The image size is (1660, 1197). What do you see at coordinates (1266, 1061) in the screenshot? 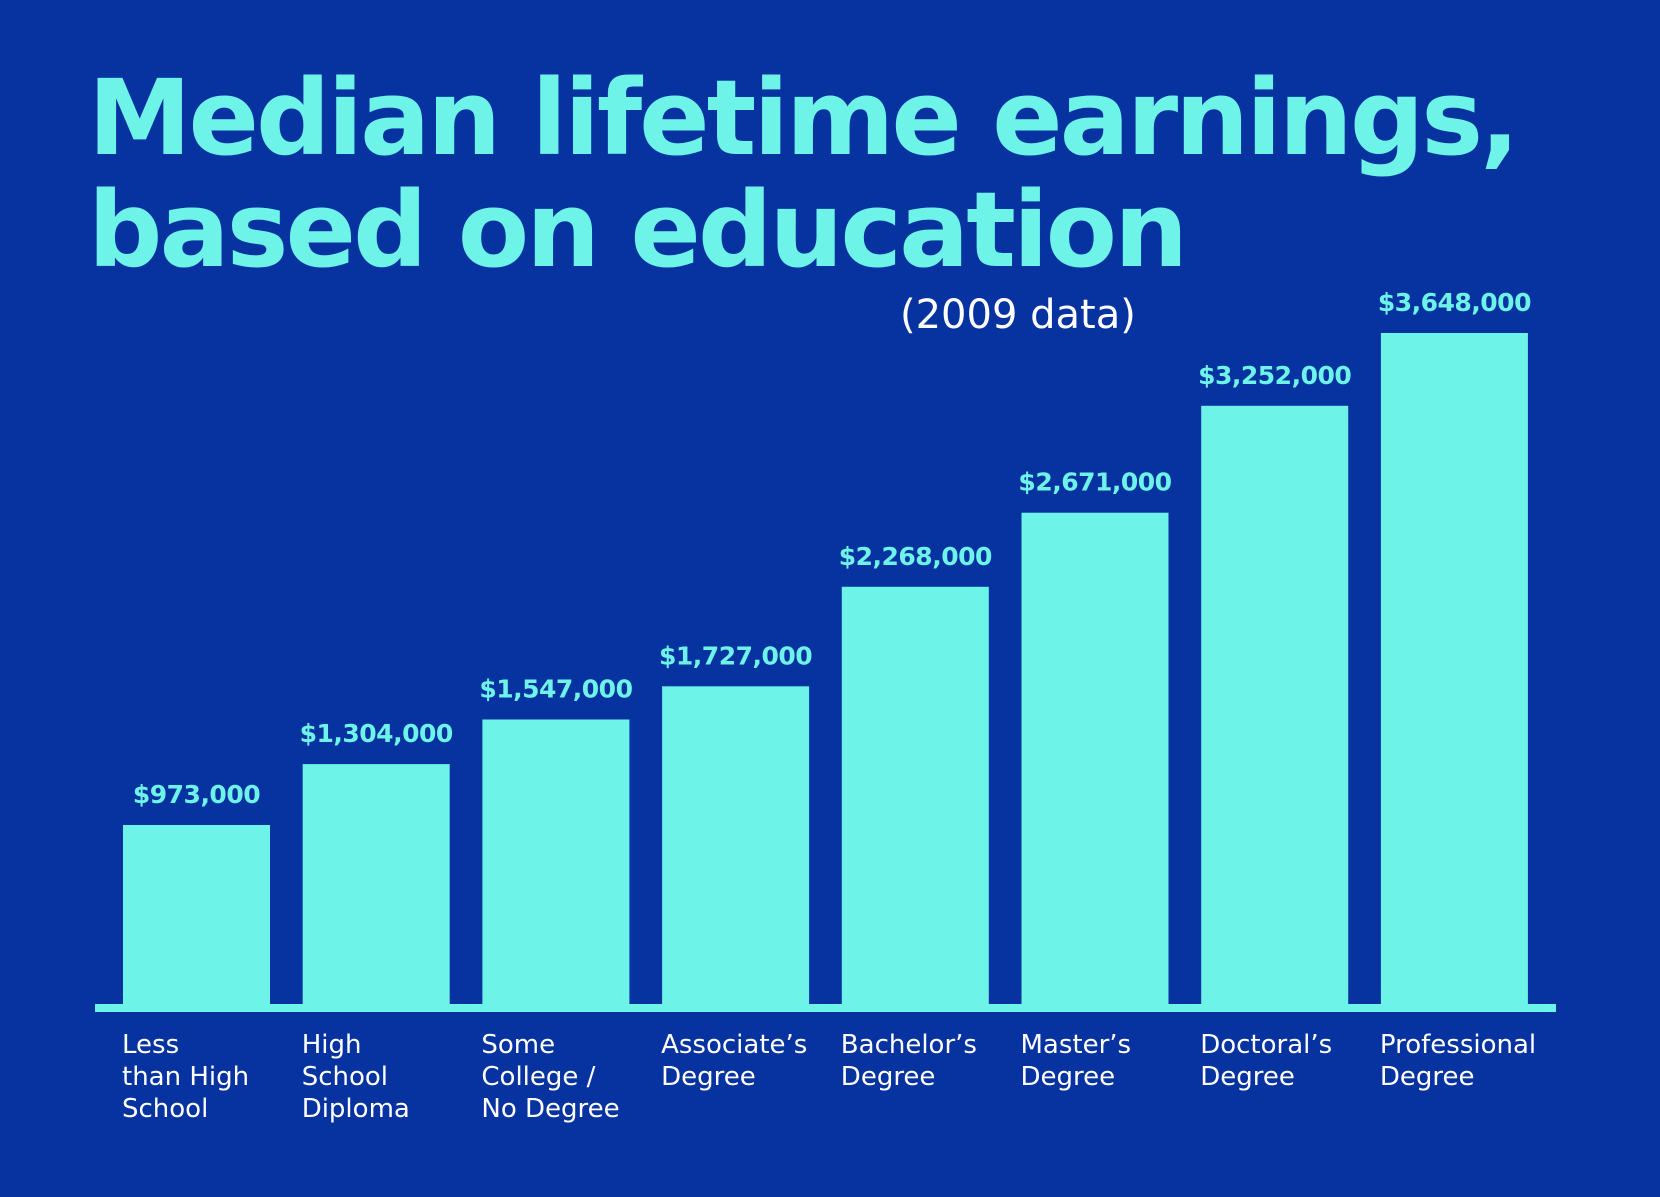
I see `category-label-6: Doctoral’s Degree` at bounding box center [1266, 1061].